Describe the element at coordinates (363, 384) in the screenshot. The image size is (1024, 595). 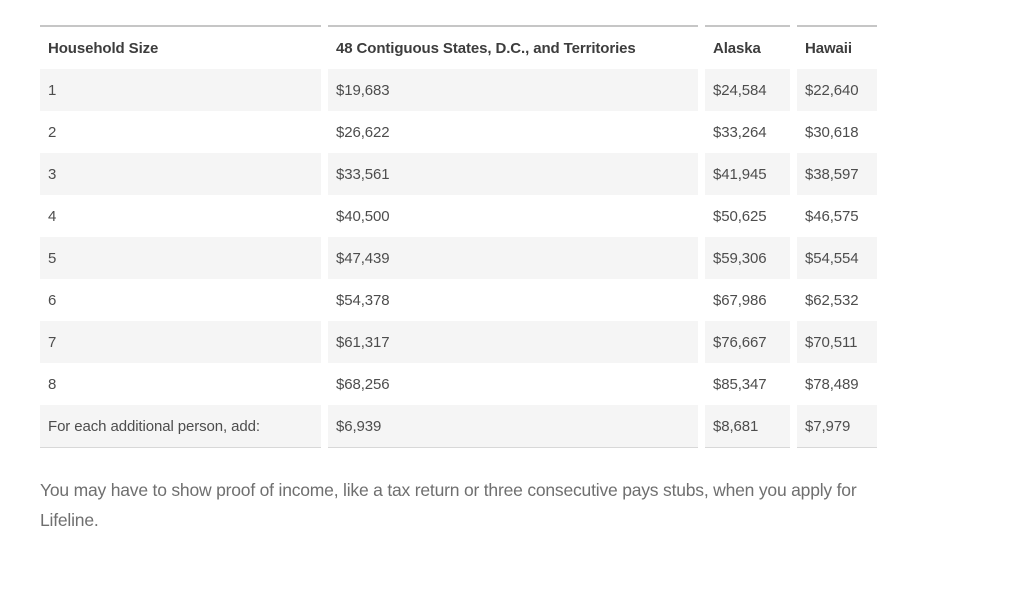
I see `income-value-cell: $68,256` at that location.